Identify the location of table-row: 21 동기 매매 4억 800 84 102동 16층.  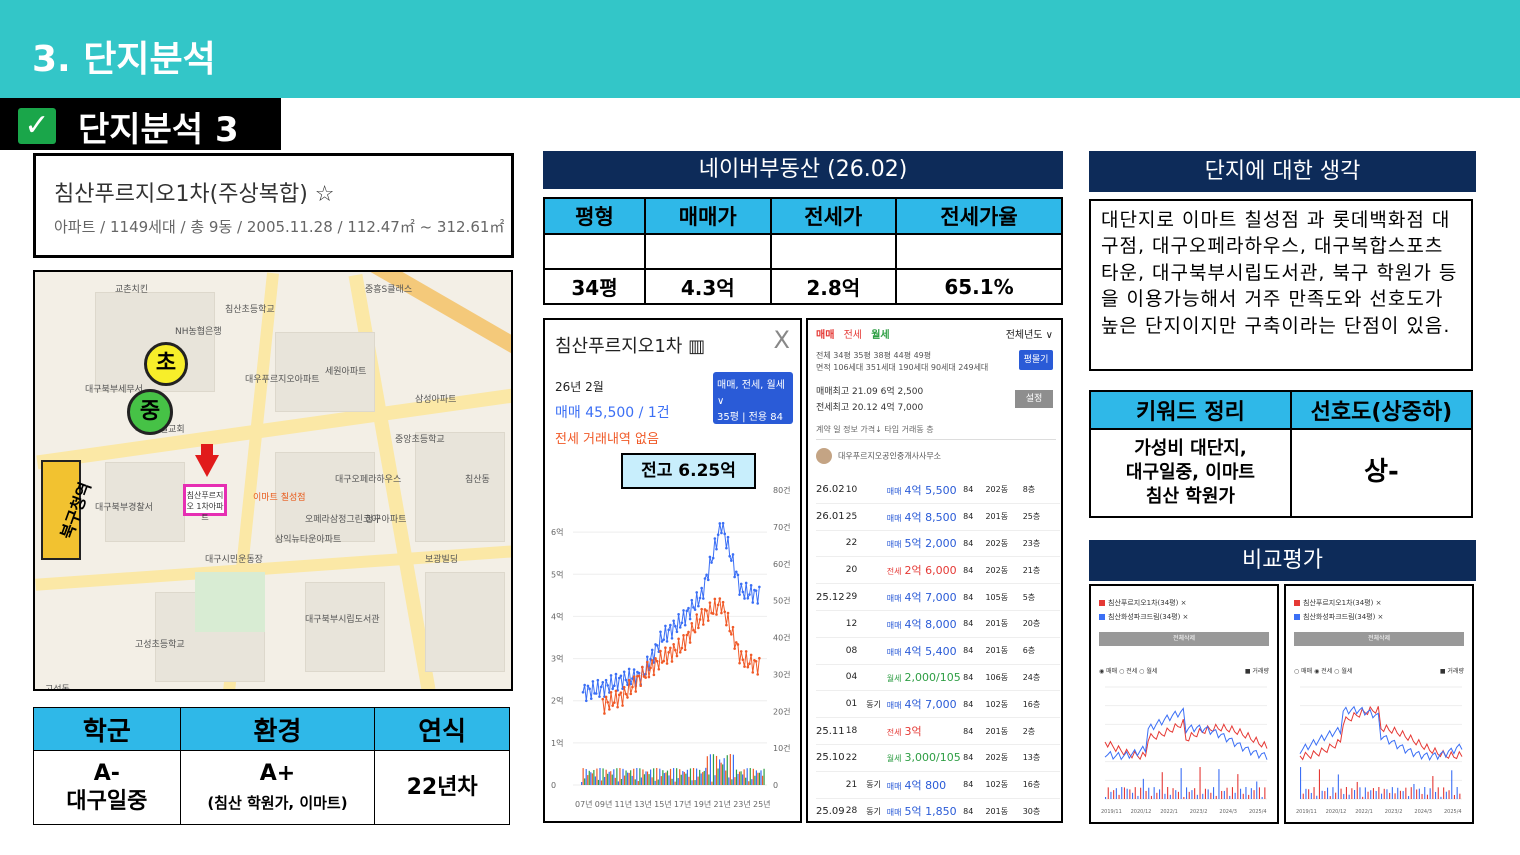
(938, 785).